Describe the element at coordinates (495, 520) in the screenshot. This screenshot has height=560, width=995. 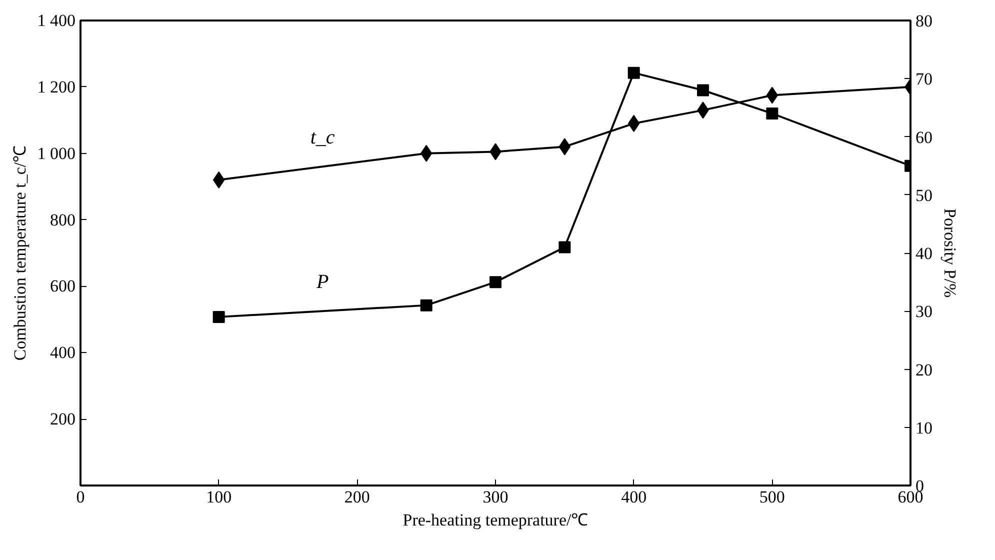
I see `x-axis-title: Pre-heating temeprature/℃` at that location.